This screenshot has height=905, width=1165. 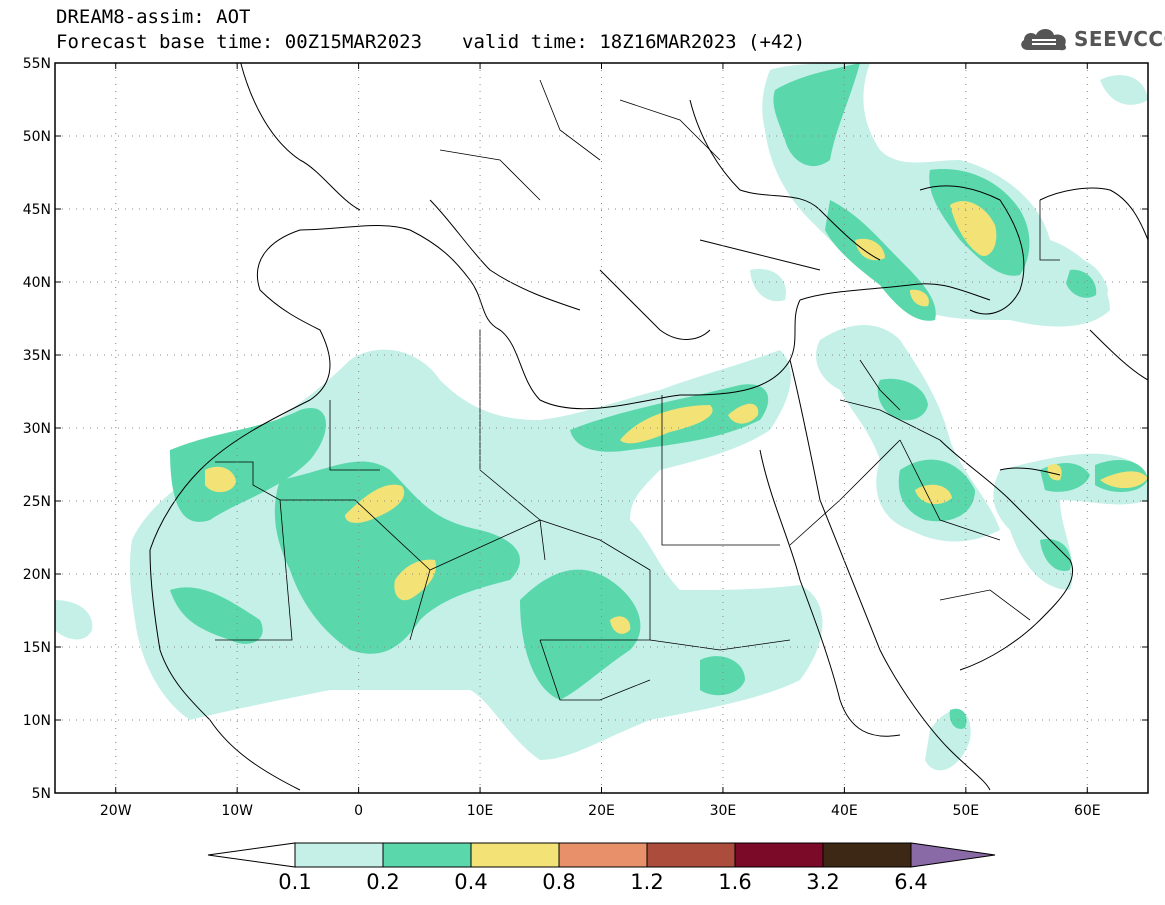 What do you see at coordinates (647, 882) in the screenshot?
I see `colorbar-label: 1.2` at bounding box center [647, 882].